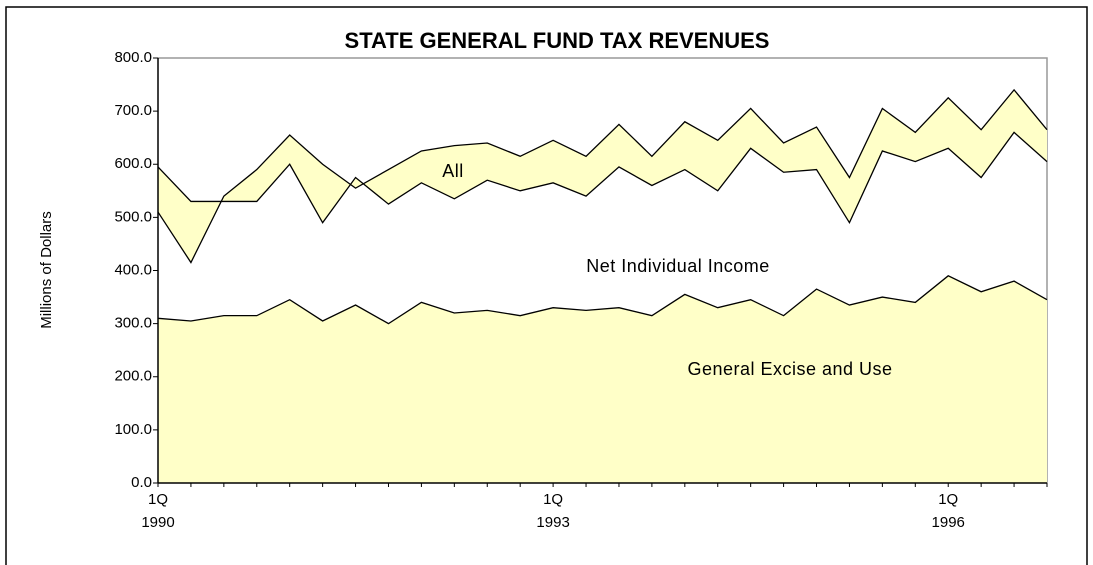  I want to click on y-tick-label: 400.0, so click(133, 269).